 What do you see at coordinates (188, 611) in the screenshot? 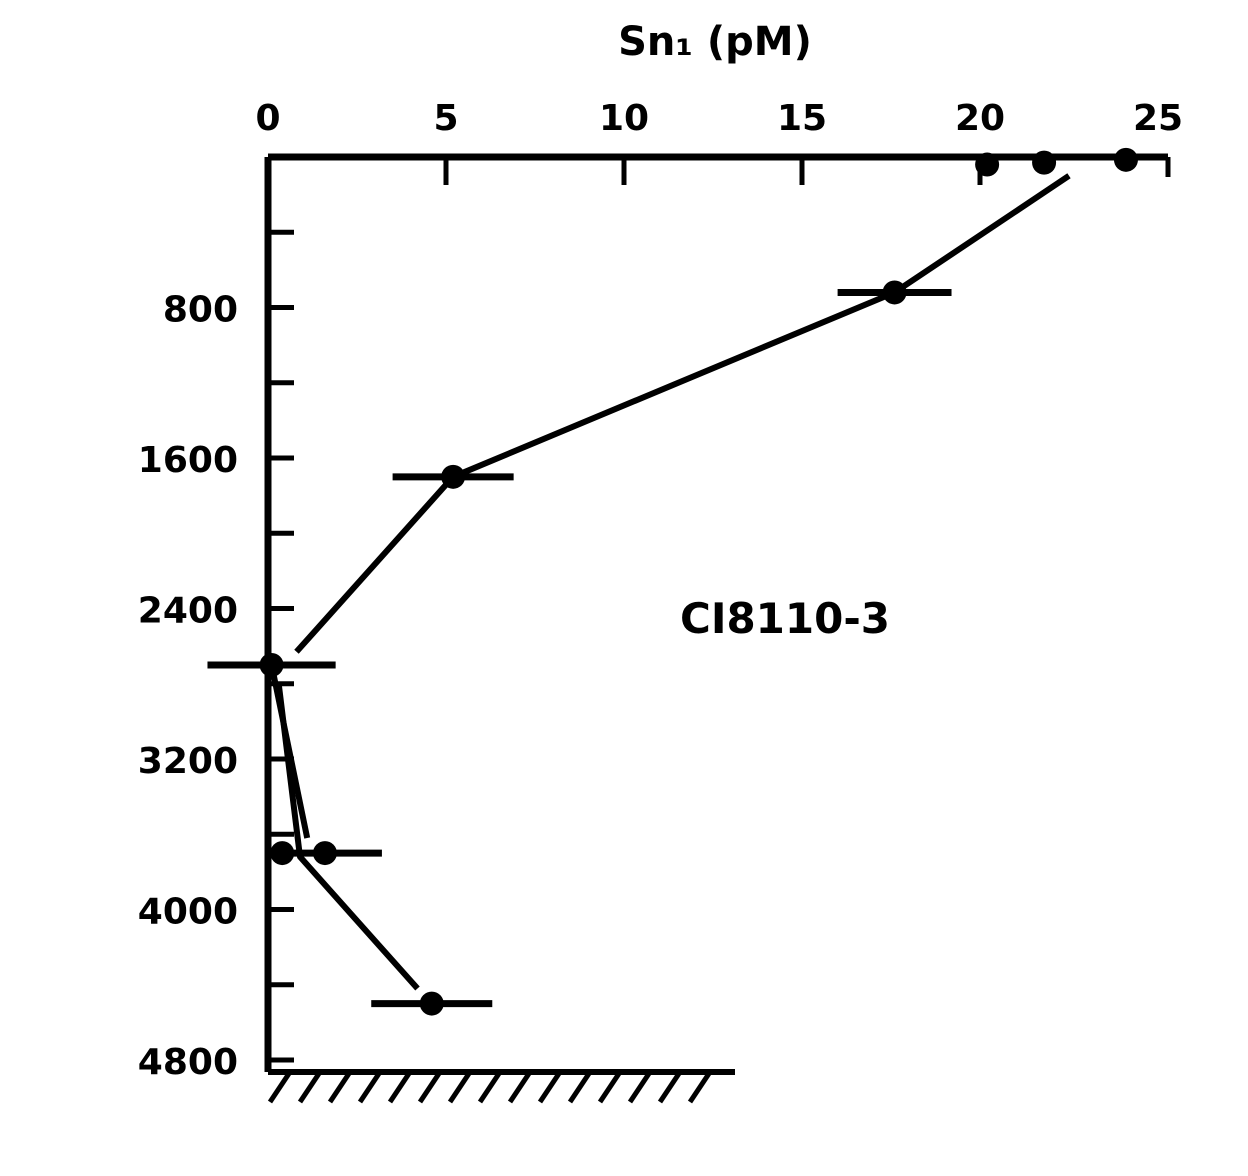
I see `y-tick-label: 2400` at bounding box center [188, 611].